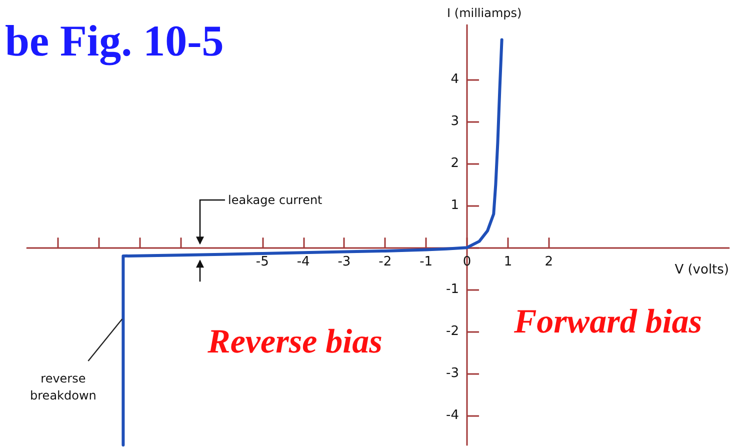 Image resolution: width=731 pixels, height=447 pixels. What do you see at coordinates (549, 262) in the screenshot?
I see `x-tick-label: 2` at bounding box center [549, 262].